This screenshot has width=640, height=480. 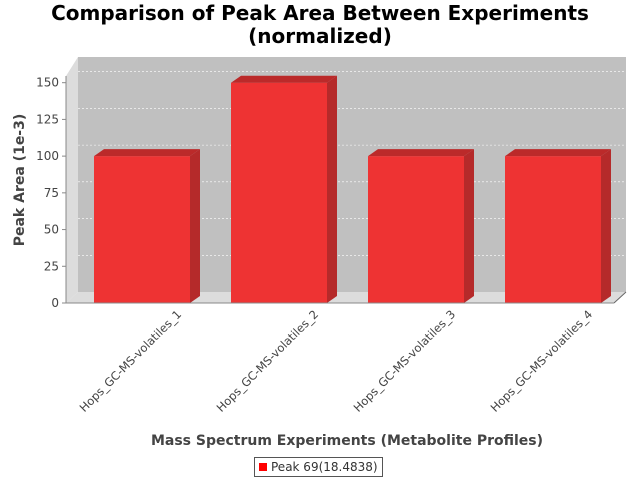 I want to click on x-tick-label: Hops_GC-MS-volatiles_3, so click(x=404, y=360).